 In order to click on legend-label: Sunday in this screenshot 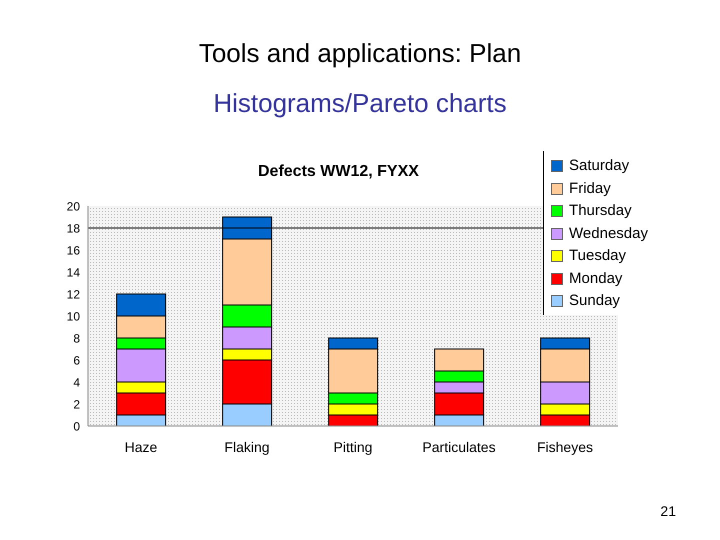, I will do `click(594, 301)`.